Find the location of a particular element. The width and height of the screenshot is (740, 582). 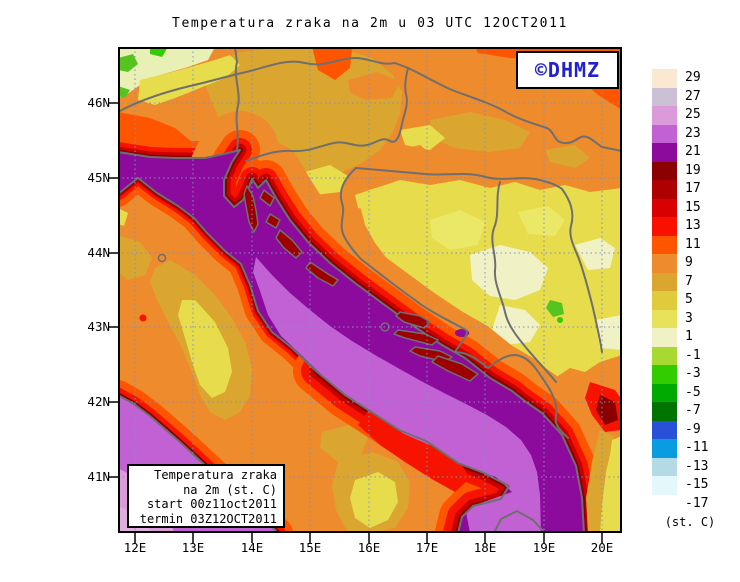

legend-value-label: 7 is located at coordinates (689, 281).